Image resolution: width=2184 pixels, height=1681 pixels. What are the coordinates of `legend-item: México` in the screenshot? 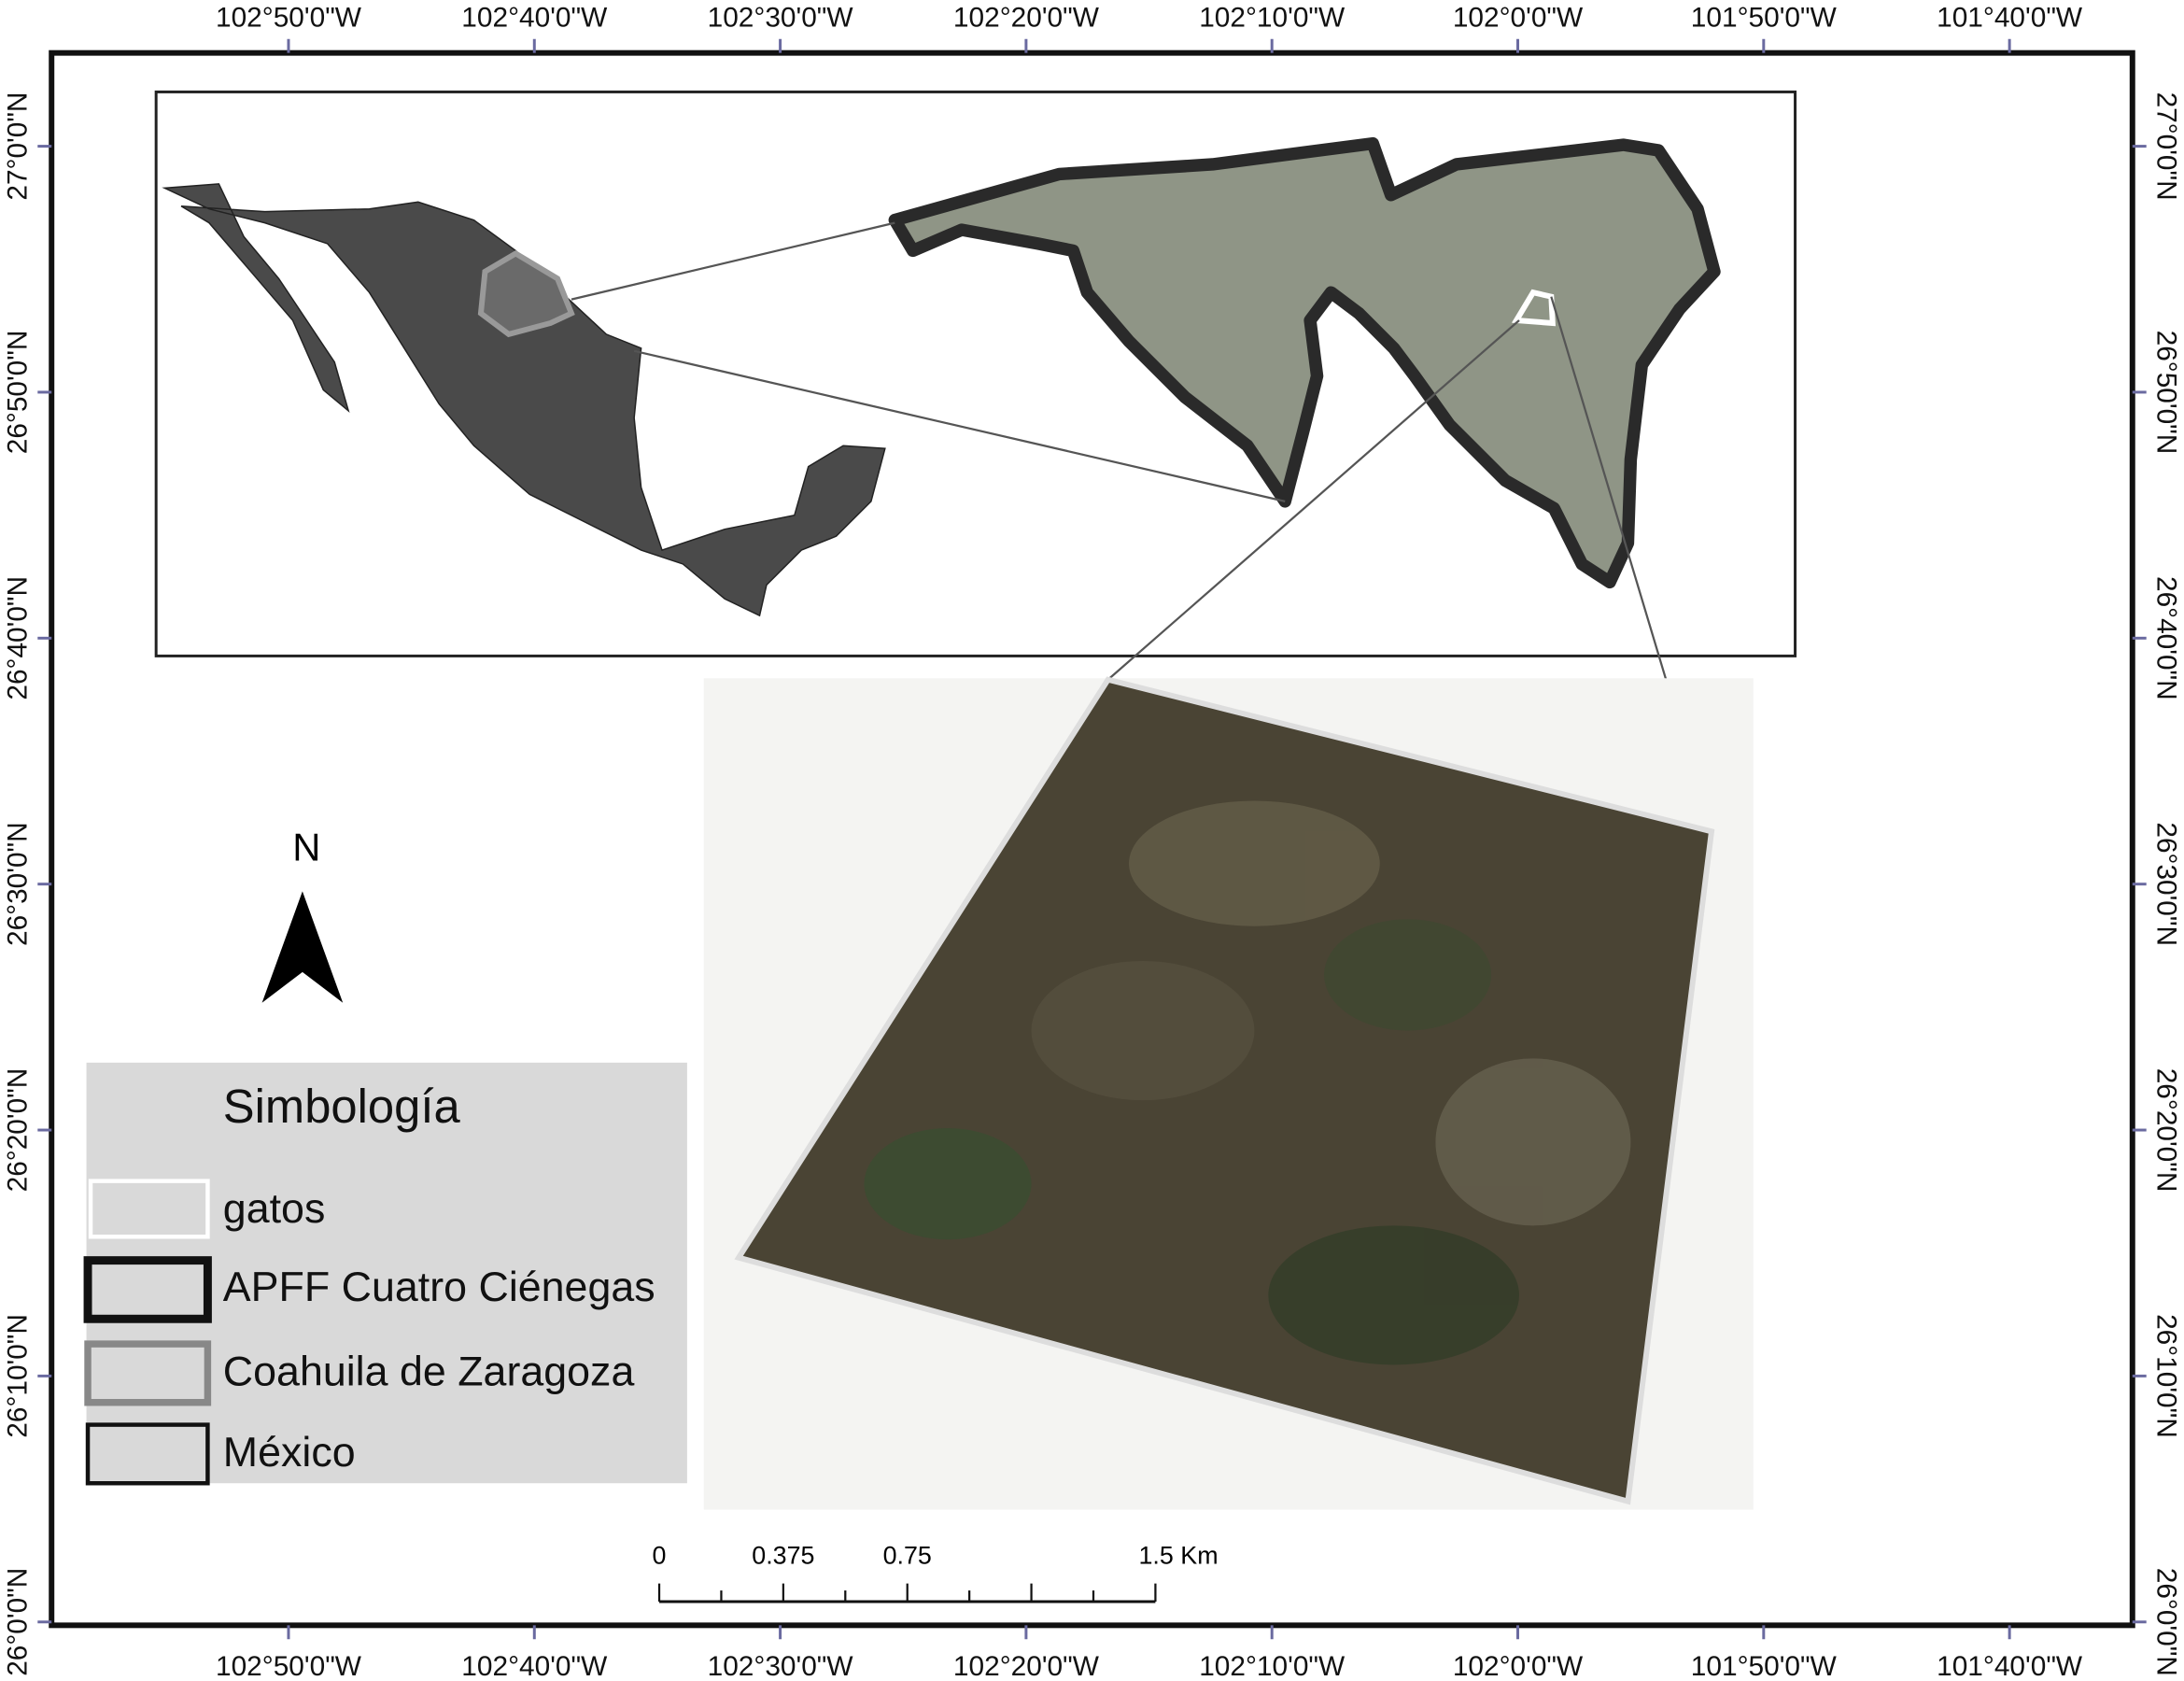 It's located at (289, 1452).